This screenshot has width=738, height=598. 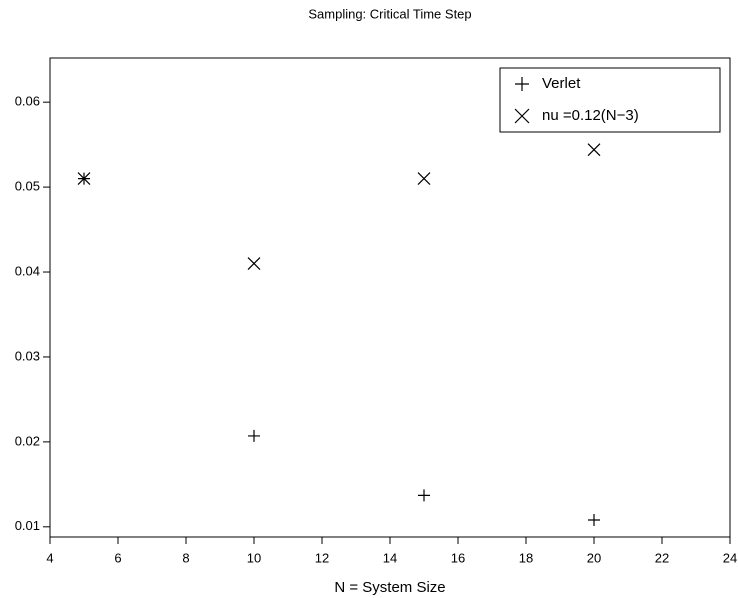 What do you see at coordinates (185, 557) in the screenshot?
I see `x-tick-label: 8` at bounding box center [185, 557].